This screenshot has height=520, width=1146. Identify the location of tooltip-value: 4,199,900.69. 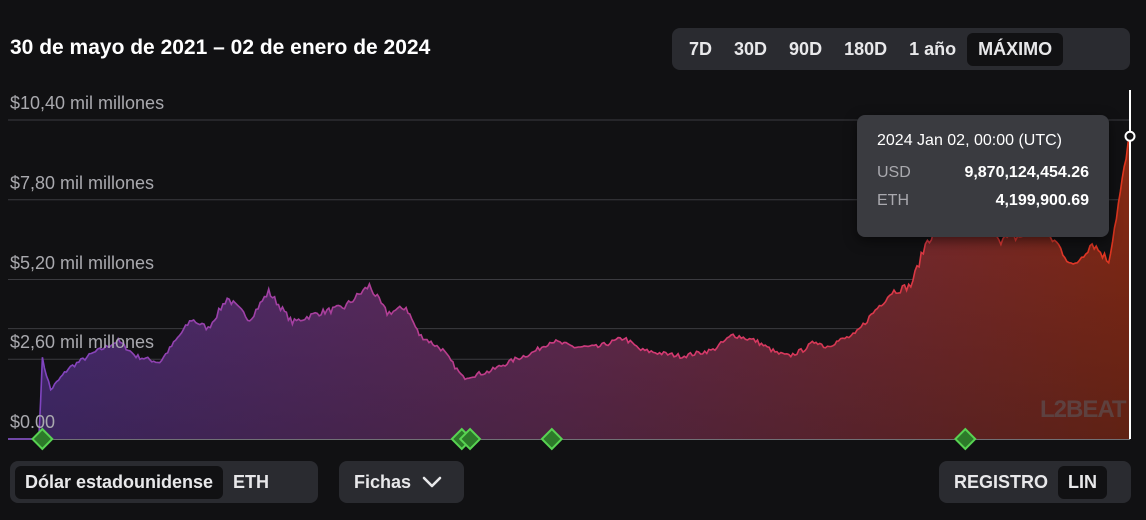
(1042, 200).